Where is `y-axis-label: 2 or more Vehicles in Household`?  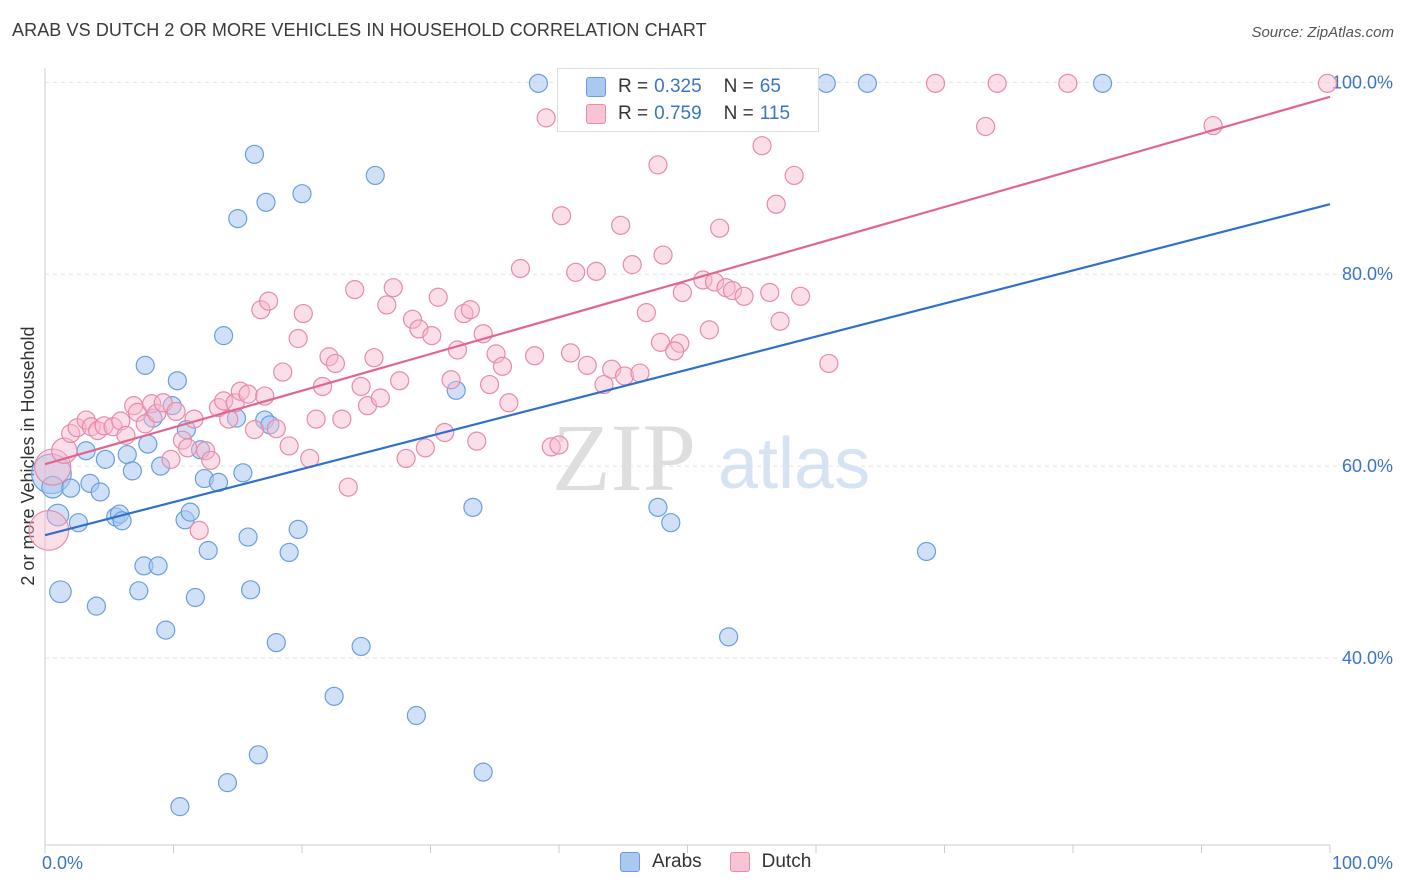
y-axis-label: 2 or more Vehicles in Household is located at coordinates (28, 455).